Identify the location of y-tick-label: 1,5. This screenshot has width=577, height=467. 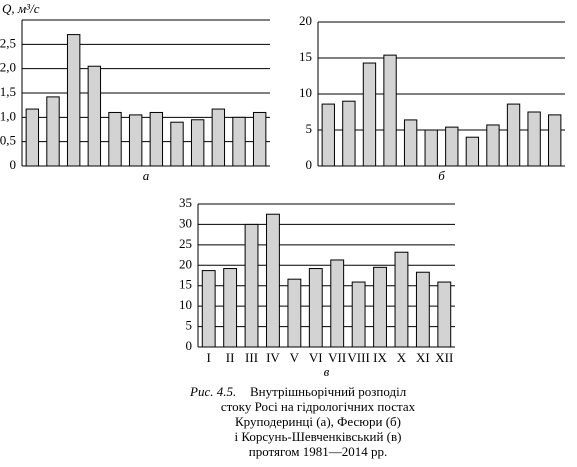
(8, 91).